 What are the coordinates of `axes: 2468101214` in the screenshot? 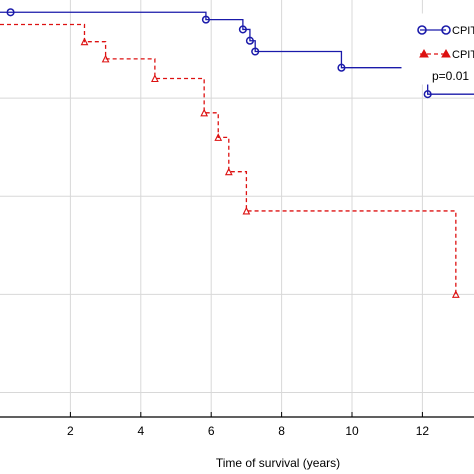 It's located at (237, 425).